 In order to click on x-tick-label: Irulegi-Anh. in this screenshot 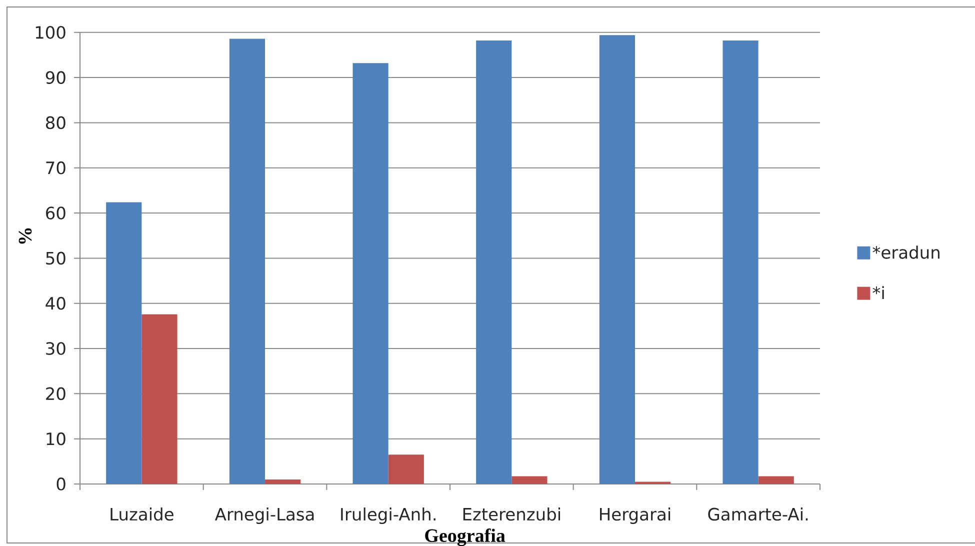, I will do `click(388, 516)`.